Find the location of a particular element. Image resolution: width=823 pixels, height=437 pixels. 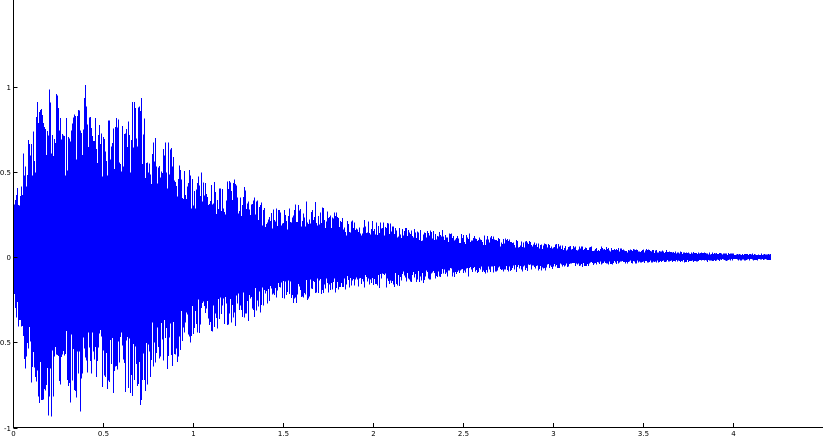

x-ticks: 0 0.5 1 1.5 2 2.5 3 3.5 4 is located at coordinates (373, 430).